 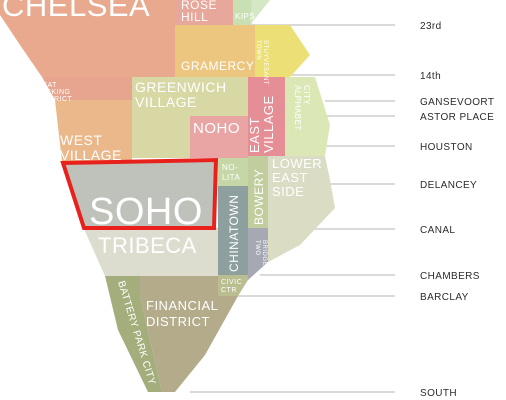 What do you see at coordinates (234, 233) in the screenshot?
I see `label-chinatown: CHINATOWN` at bounding box center [234, 233].